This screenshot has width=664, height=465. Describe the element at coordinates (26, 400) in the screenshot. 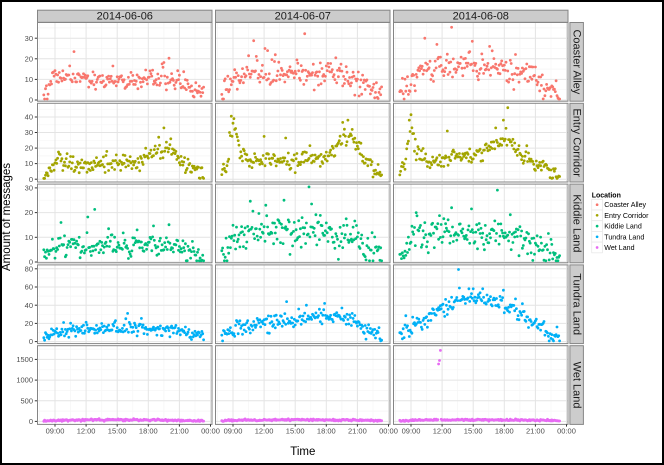

I see `svg-text: 500` at that location.